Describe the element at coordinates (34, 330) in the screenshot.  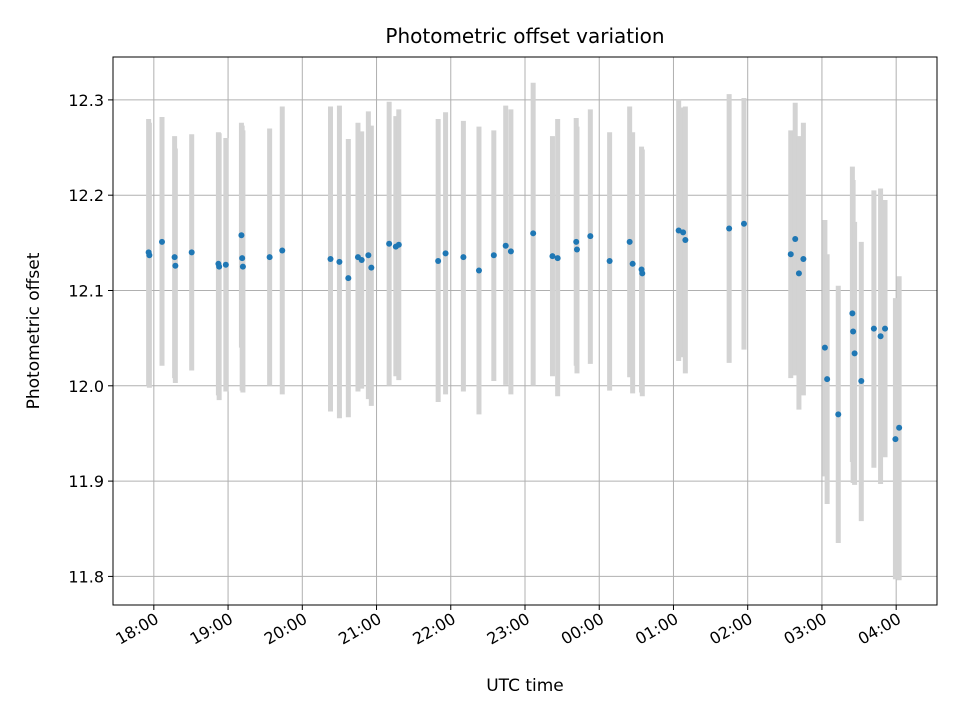
I see `y-axis-title: Photometric offset` at that location.